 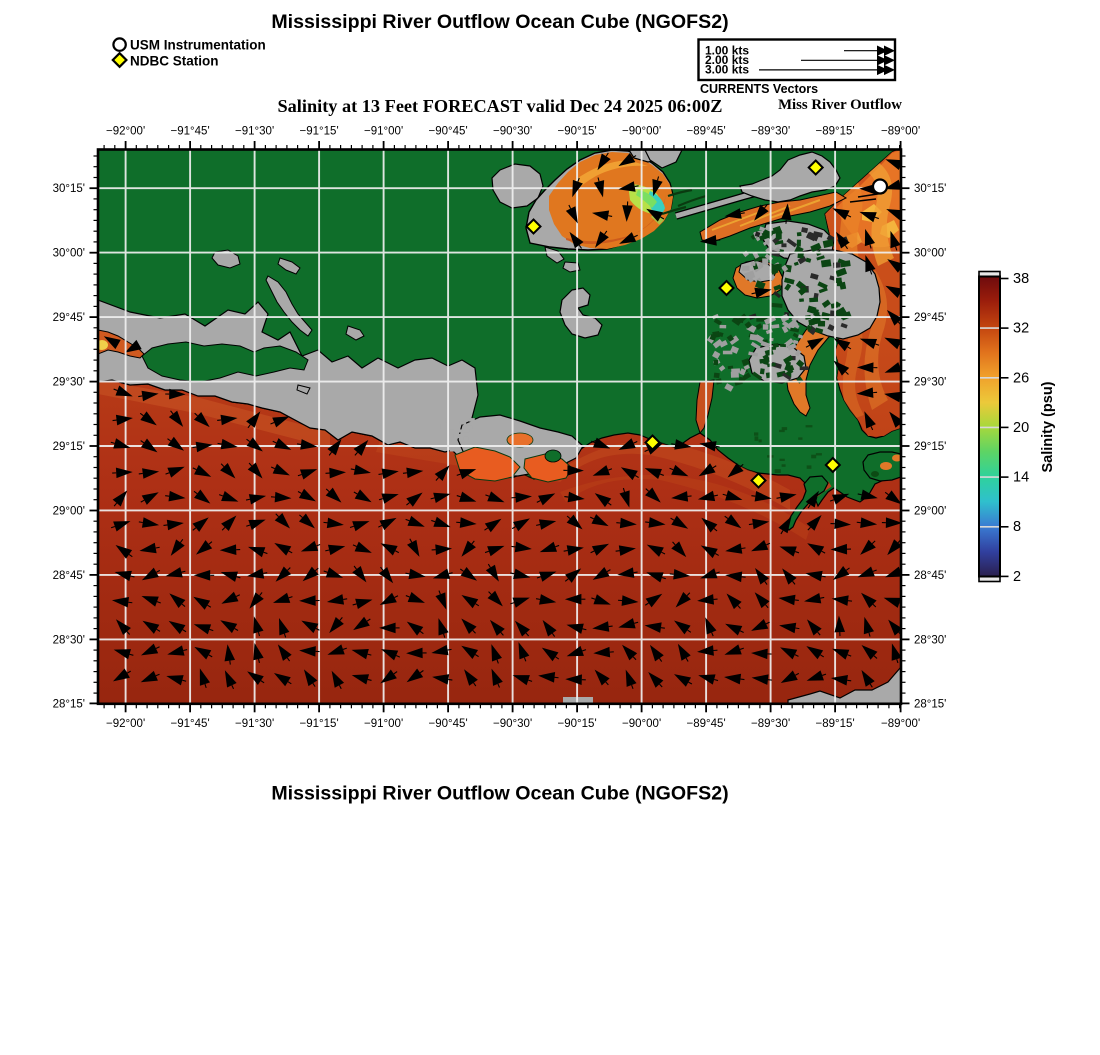 I want to click on svg-text: 26, so click(x=1021, y=378).